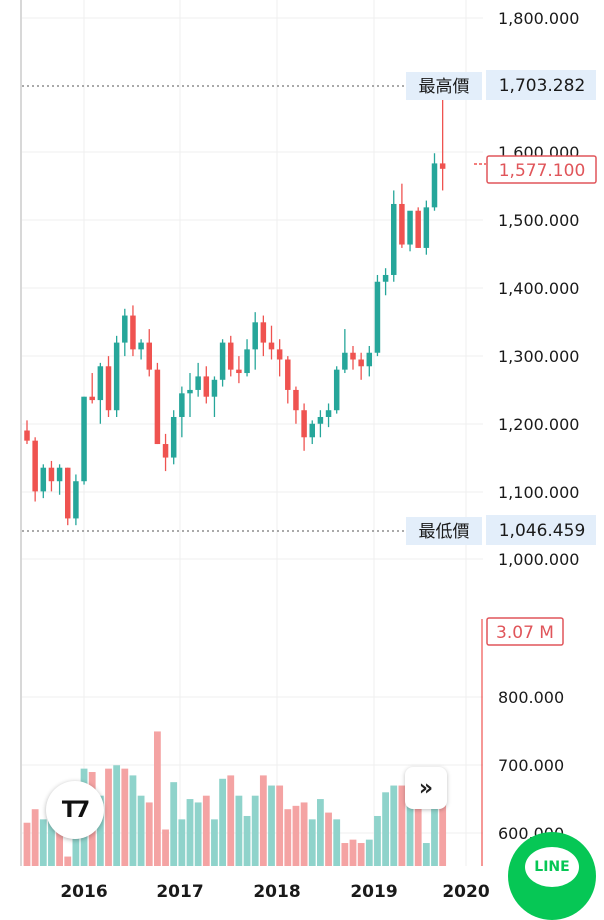 The image size is (604, 920). Describe the element at coordinates (531, 765) in the screenshot. I see `y-tick-label: 700.000` at that location.